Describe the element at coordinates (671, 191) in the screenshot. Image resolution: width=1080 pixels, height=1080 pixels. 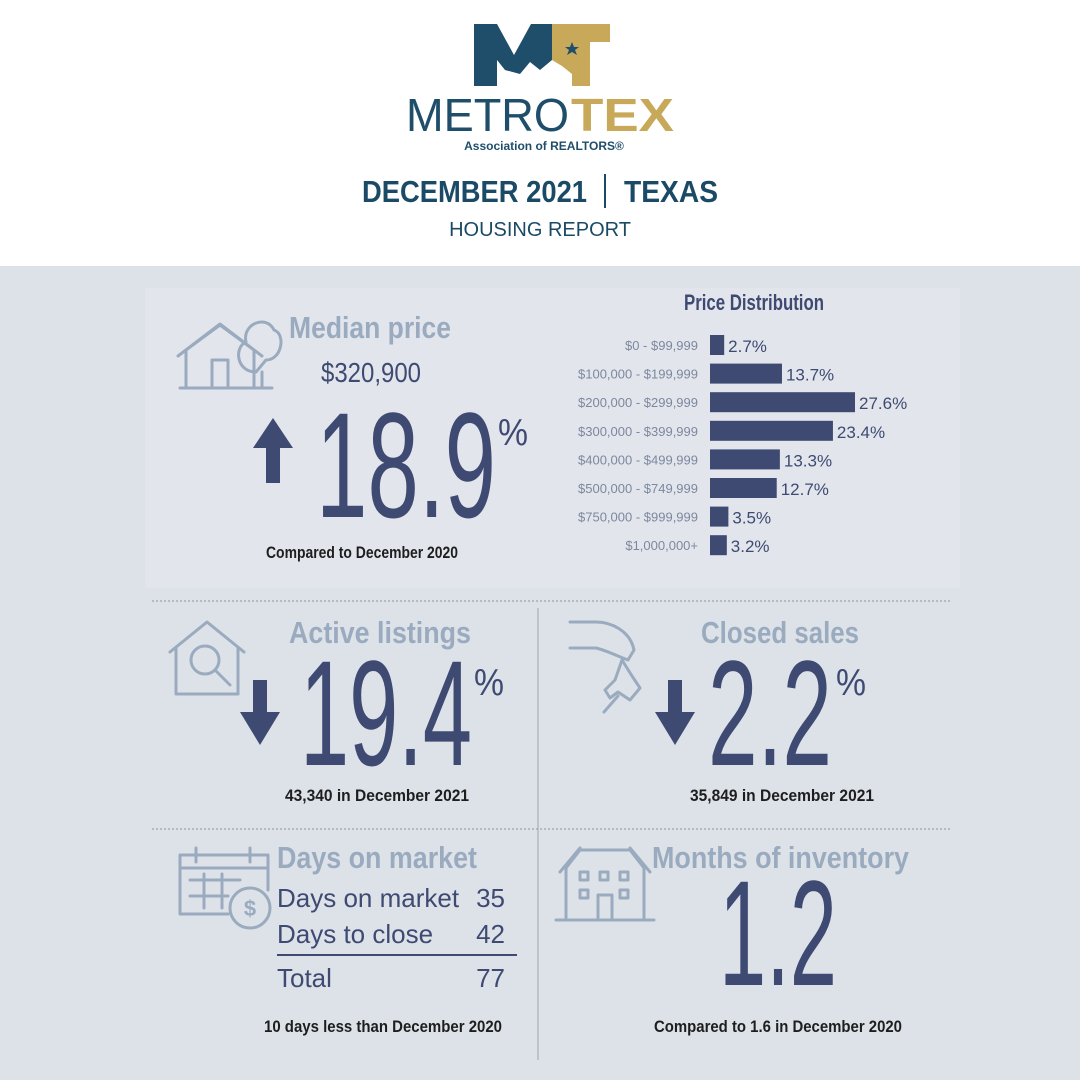
I see `report-location: TEXAS` at that location.